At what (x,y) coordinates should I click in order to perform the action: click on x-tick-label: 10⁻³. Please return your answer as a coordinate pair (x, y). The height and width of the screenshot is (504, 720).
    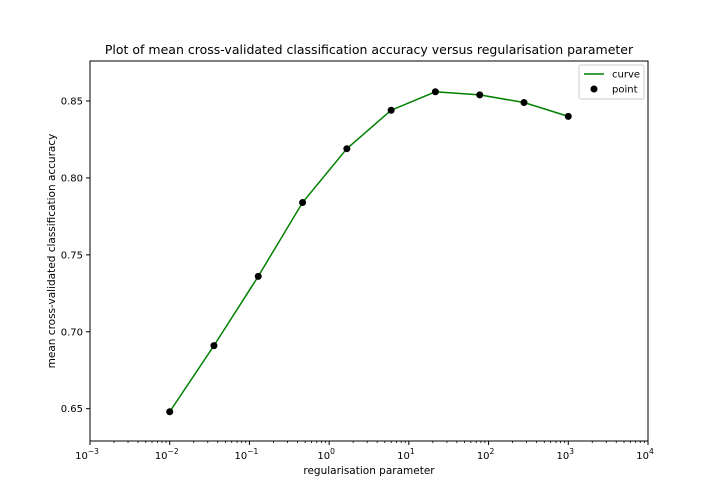
    Looking at the image, I should click on (87, 454).